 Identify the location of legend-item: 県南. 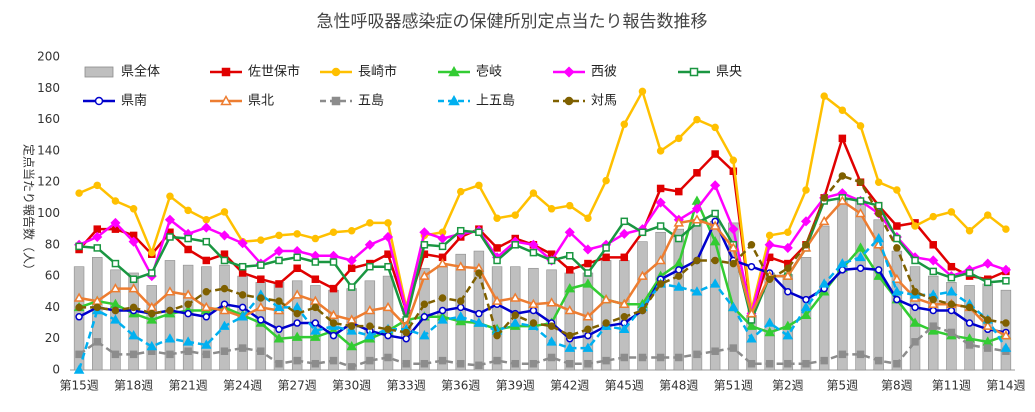
(115, 101).